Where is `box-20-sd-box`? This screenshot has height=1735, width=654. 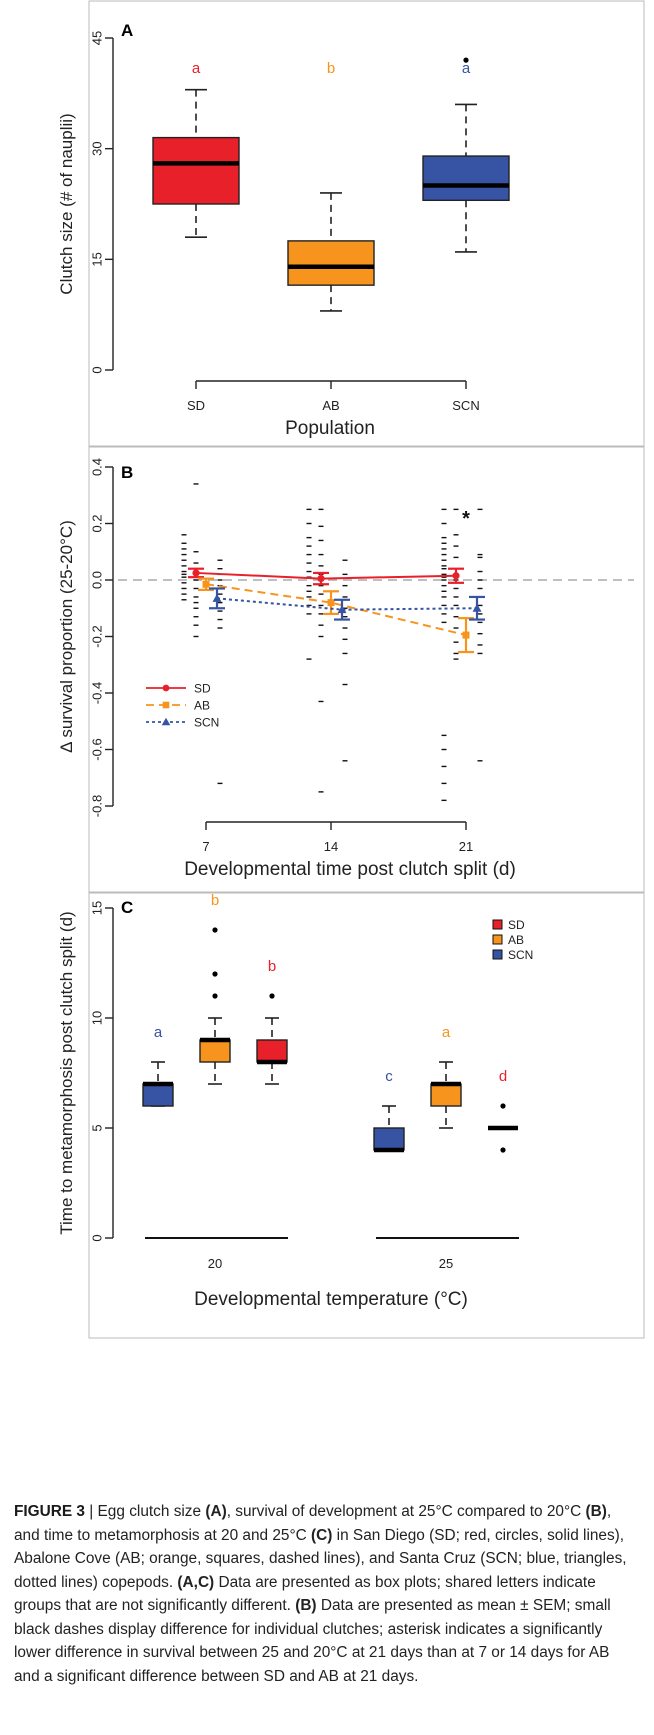
box-20-sd-box is located at coordinates (272, 1051).